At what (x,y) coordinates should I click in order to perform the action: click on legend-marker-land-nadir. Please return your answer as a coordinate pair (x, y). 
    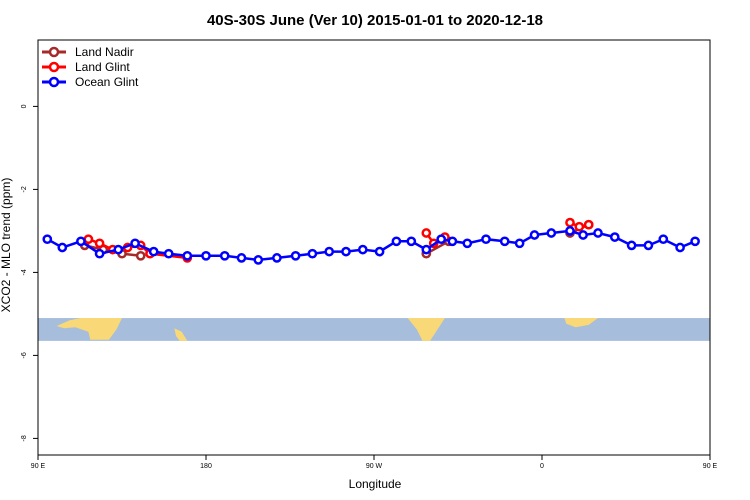
    Looking at the image, I should click on (54, 52).